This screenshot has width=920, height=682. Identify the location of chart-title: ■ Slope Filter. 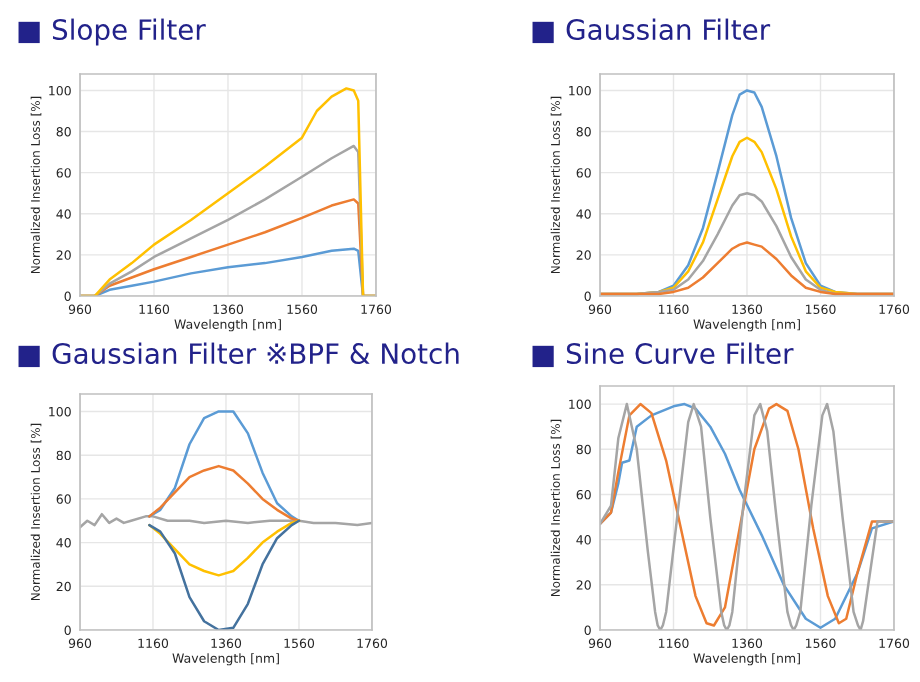
(112, 32).